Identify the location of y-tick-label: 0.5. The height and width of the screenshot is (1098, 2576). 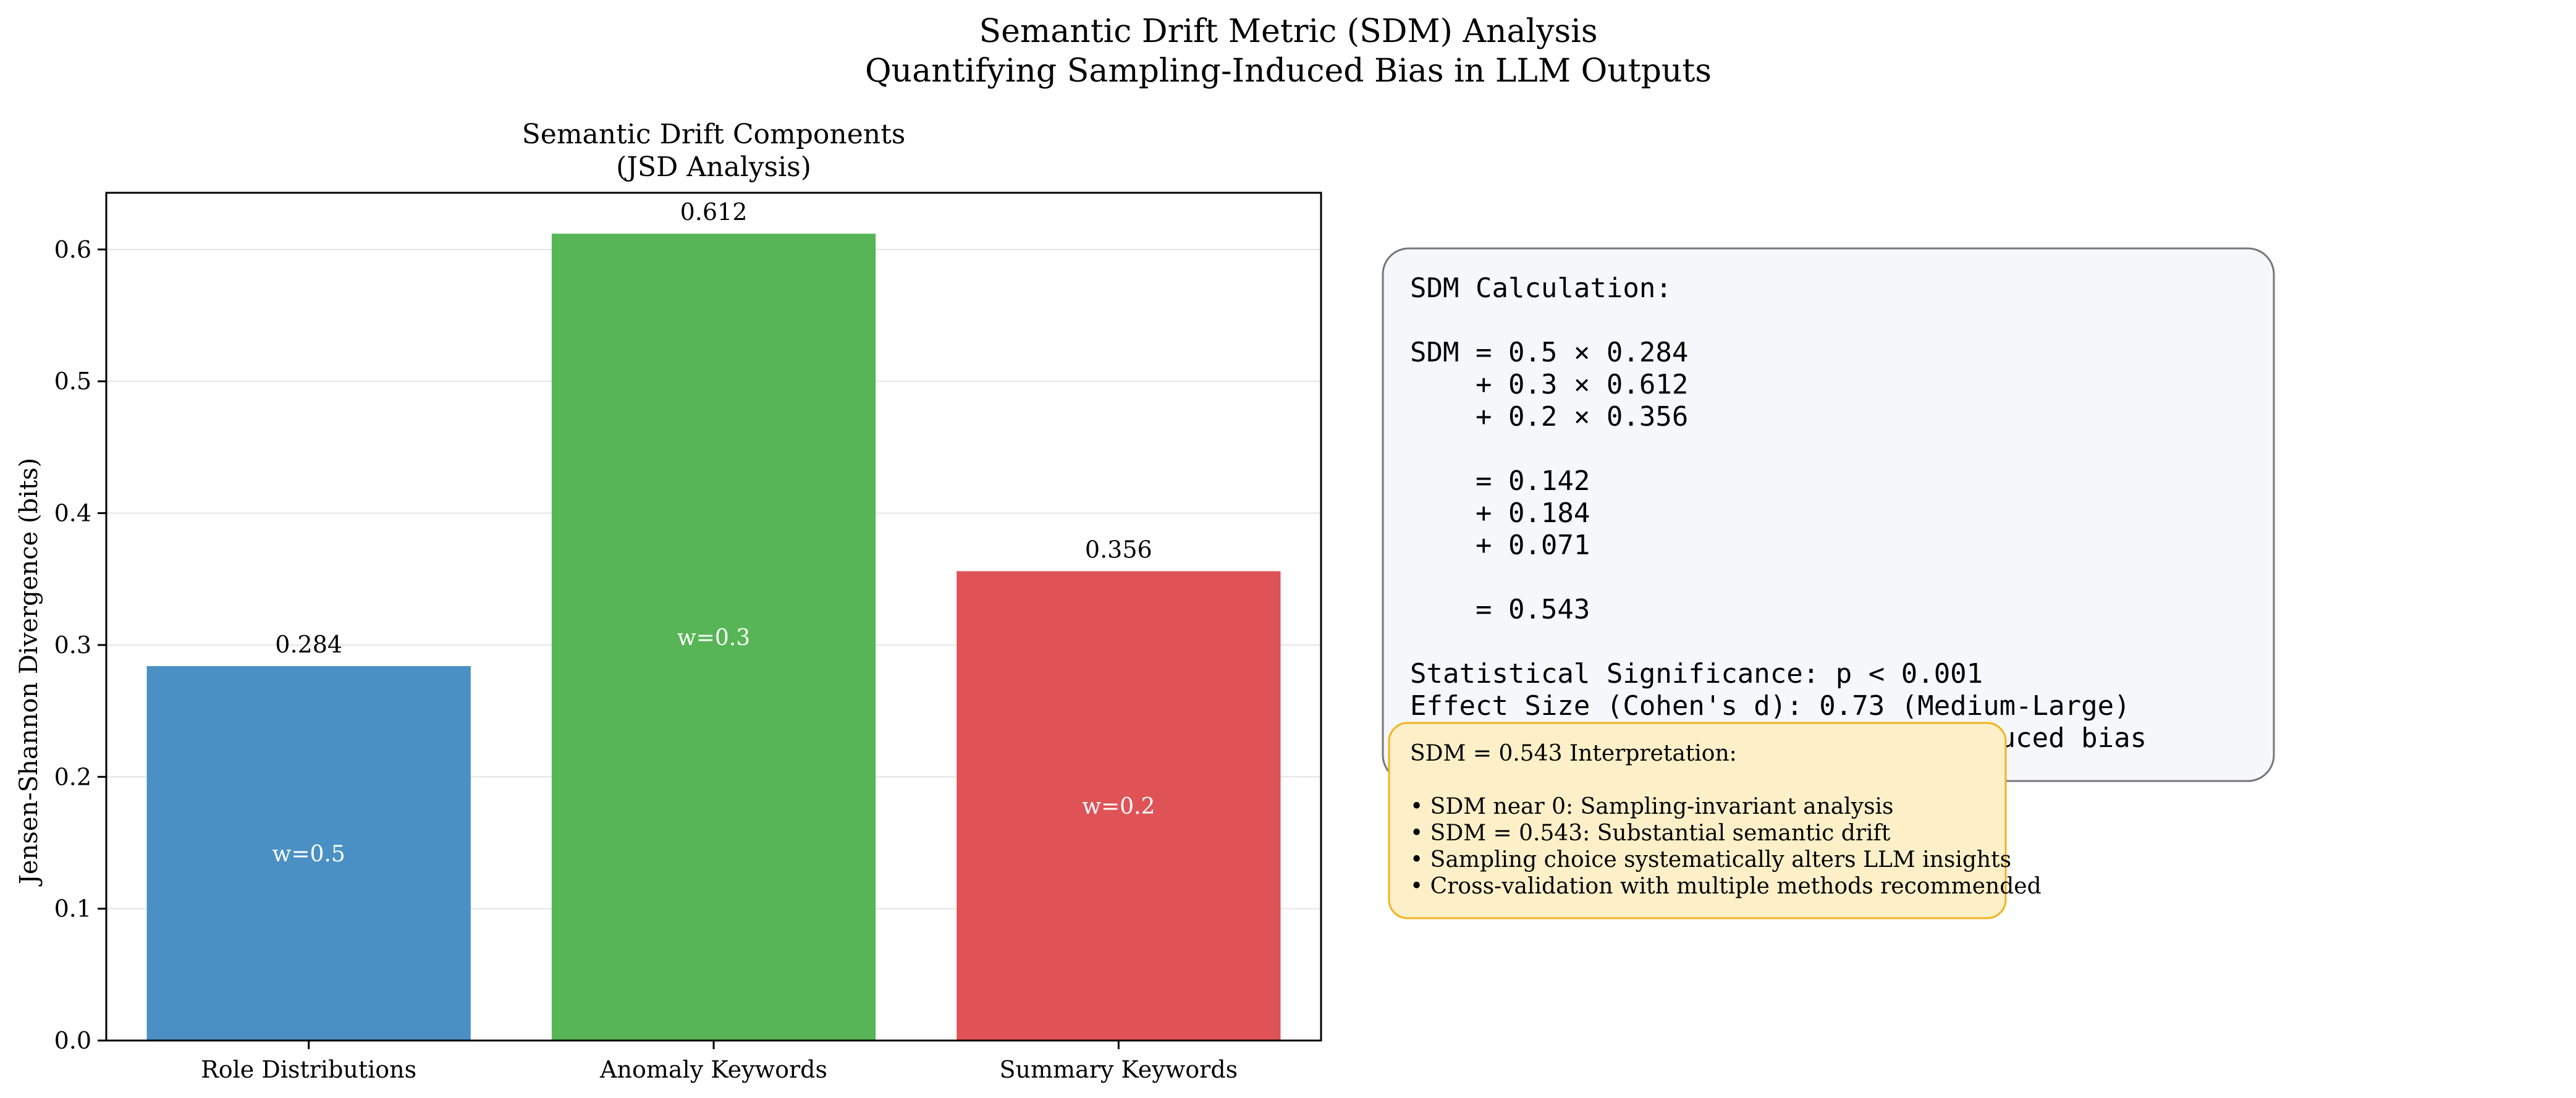
(72, 381).